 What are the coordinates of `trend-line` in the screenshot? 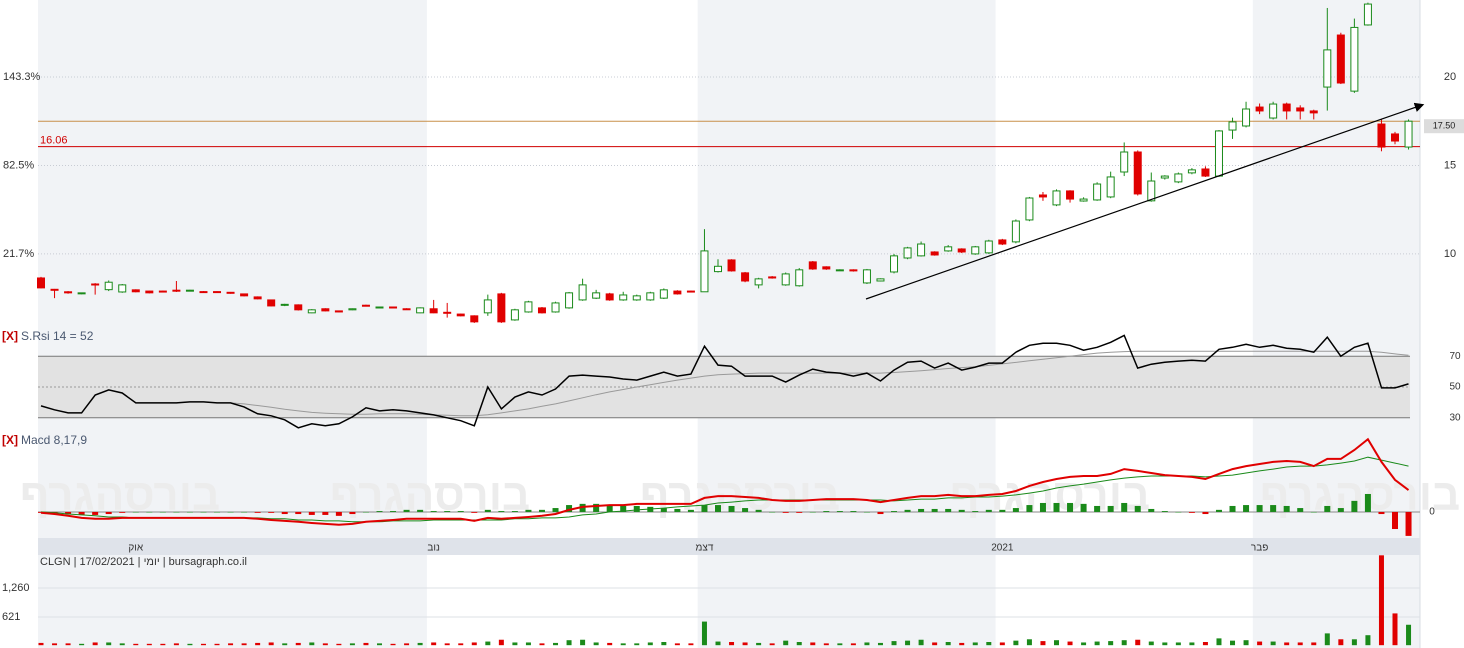 It's located at (1145, 201).